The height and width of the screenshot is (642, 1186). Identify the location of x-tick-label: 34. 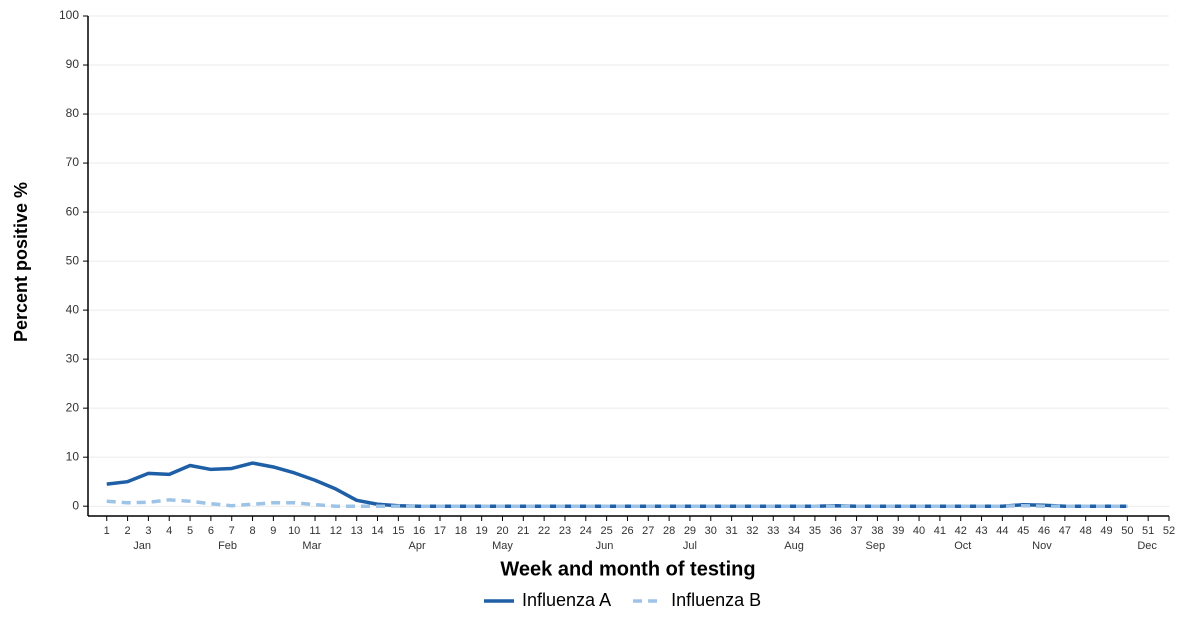
(794, 531).